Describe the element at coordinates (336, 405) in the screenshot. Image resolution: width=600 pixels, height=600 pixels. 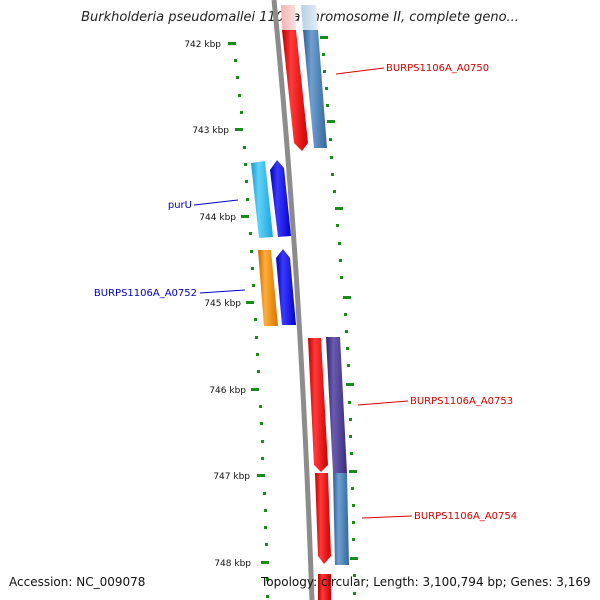
I see `gene-a0753-purple` at that location.